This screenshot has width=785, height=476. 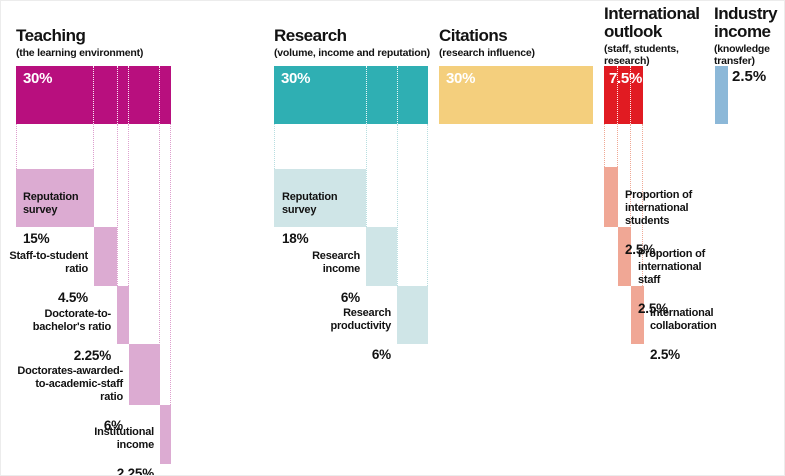 I want to click on pillar-subtitle: (the learning environment), so click(x=80, y=53).